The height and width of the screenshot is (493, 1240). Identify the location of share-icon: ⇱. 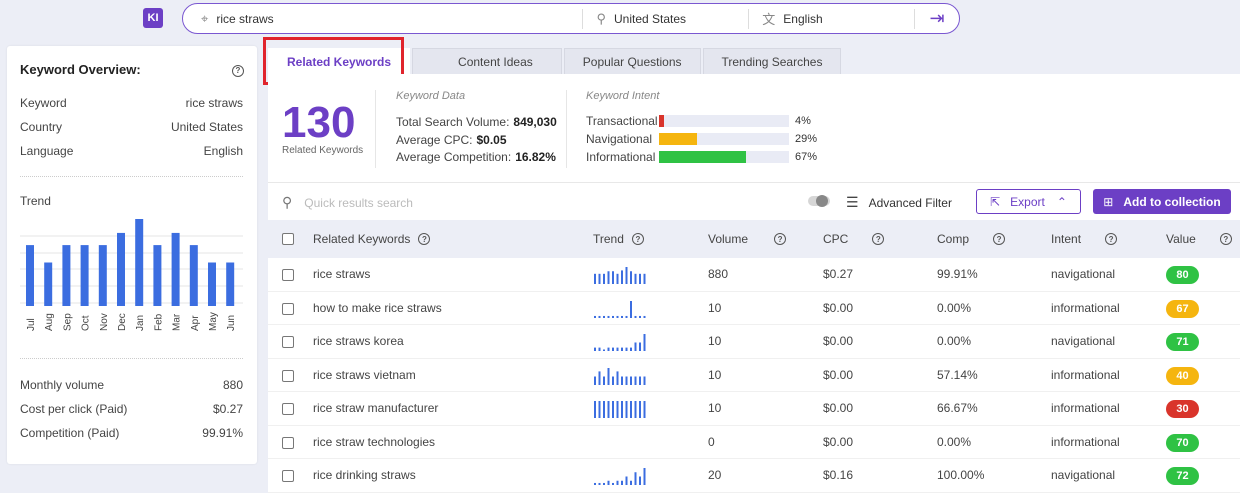
(995, 201).